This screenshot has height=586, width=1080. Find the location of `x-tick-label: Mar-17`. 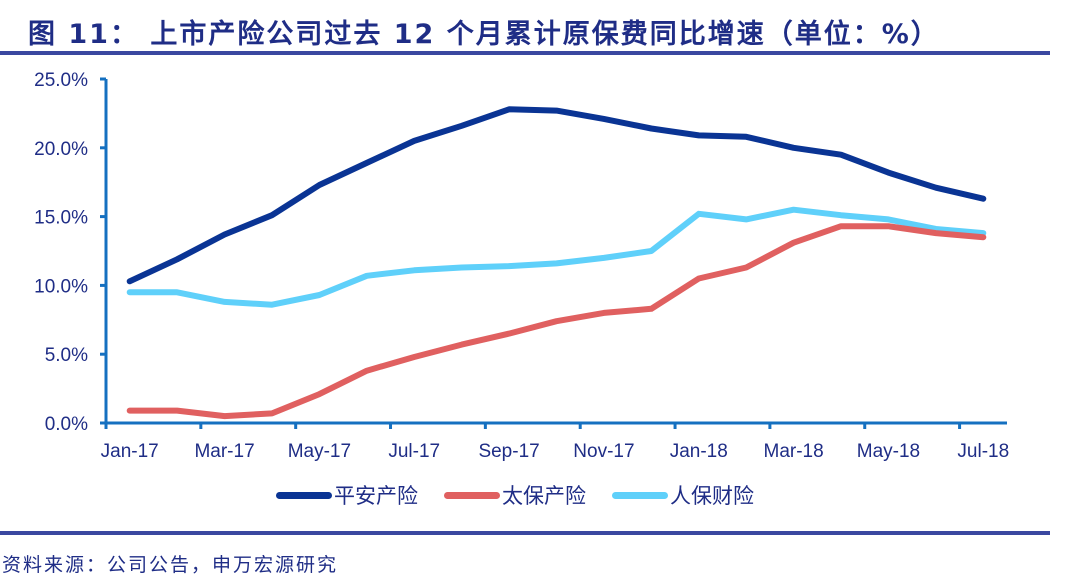

x-tick-label: Mar-17 is located at coordinates (224, 451).